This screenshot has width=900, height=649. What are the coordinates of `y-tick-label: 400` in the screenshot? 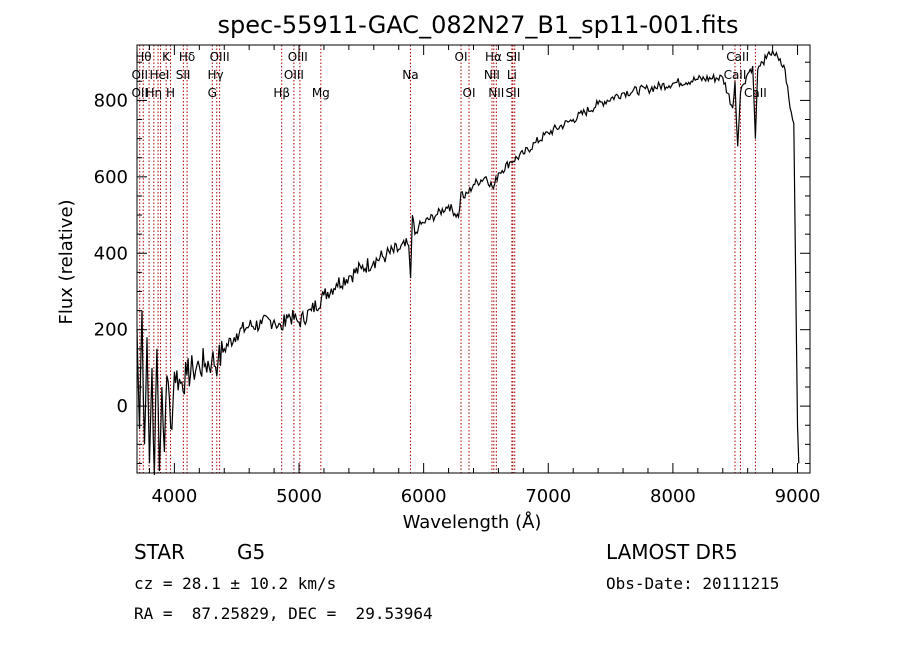 It's located at (111, 253).